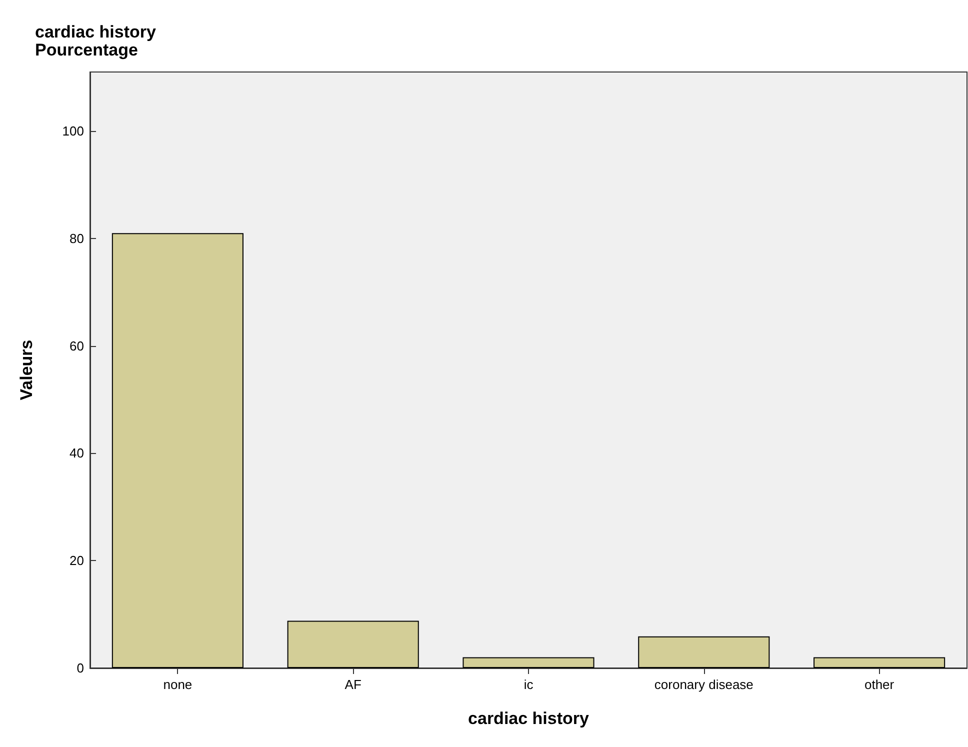 Image resolution: width=968 pixels, height=747 pixels. Describe the element at coordinates (879, 684) in the screenshot. I see `x-tick-label: other` at that location.